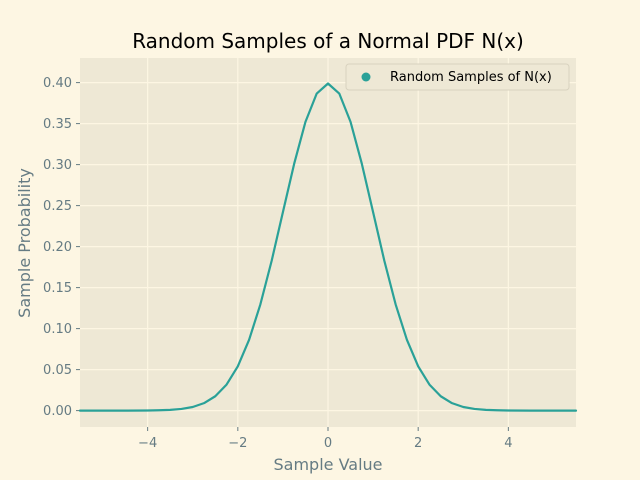 The height and width of the screenshot is (480, 640). What do you see at coordinates (57, 83) in the screenshot?
I see `y-tick-label: 0.40` at bounding box center [57, 83].